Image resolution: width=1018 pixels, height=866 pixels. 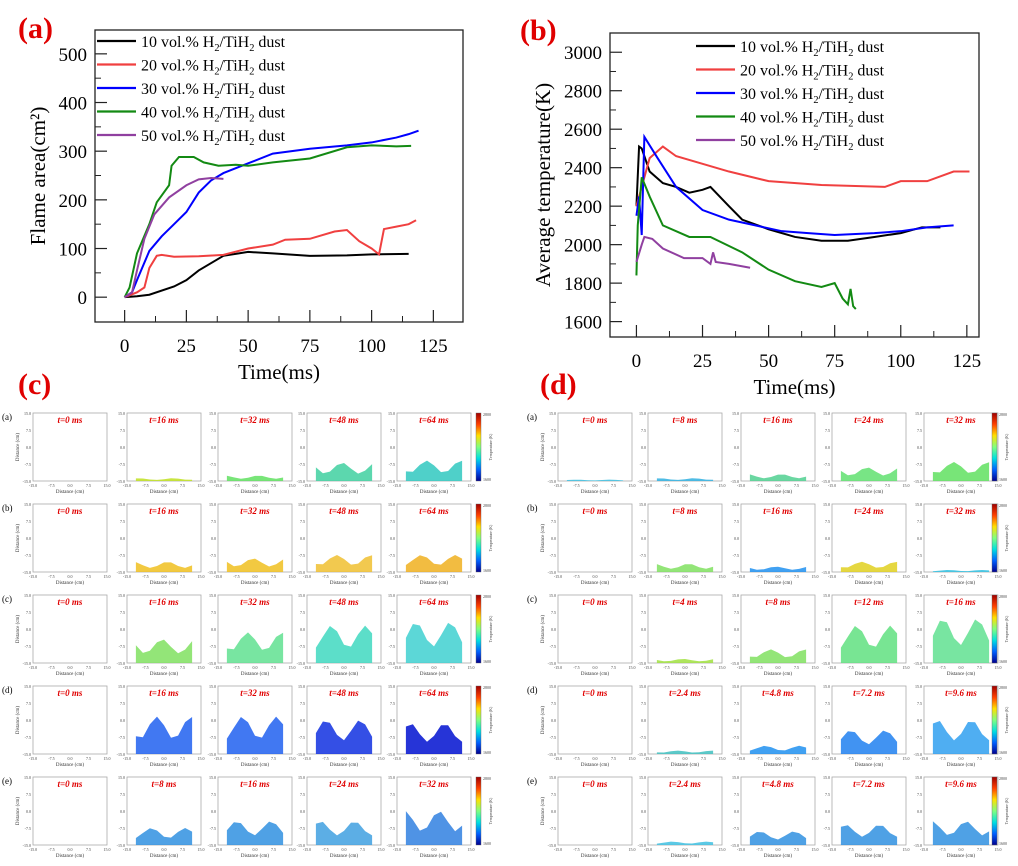 I want to click on panel-time-label: t=64 ms, so click(x=434, y=693).